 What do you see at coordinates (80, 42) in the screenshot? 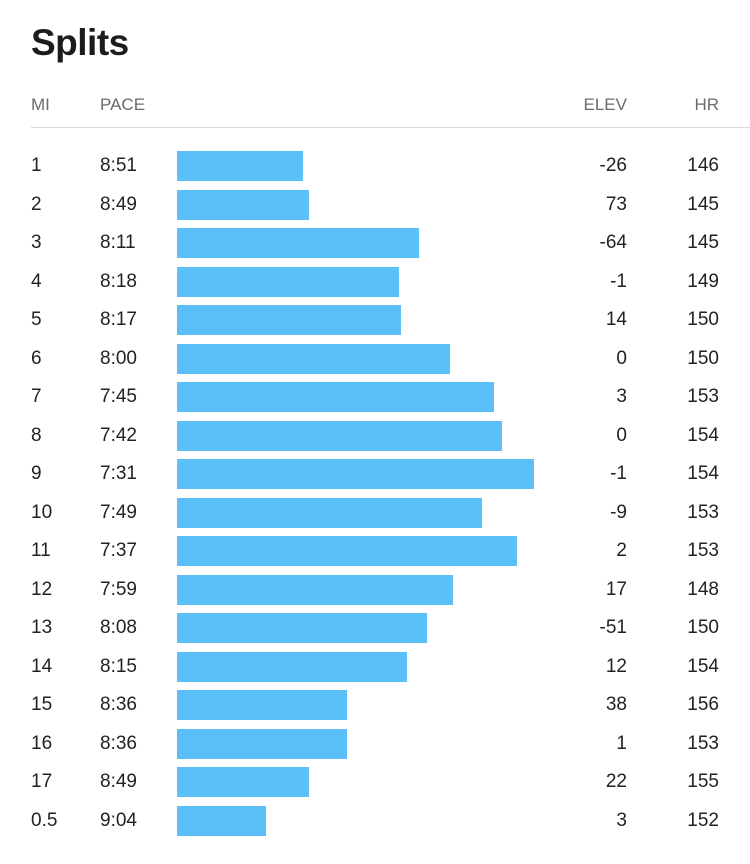
I see `page-title: Splits` at bounding box center [80, 42].